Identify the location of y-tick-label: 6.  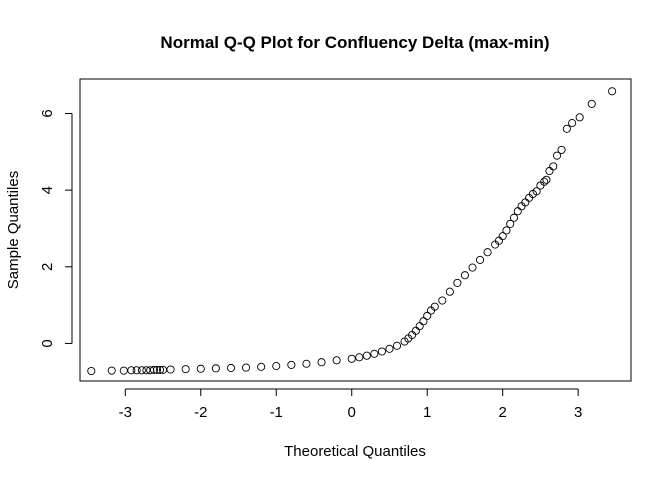
(47, 113).